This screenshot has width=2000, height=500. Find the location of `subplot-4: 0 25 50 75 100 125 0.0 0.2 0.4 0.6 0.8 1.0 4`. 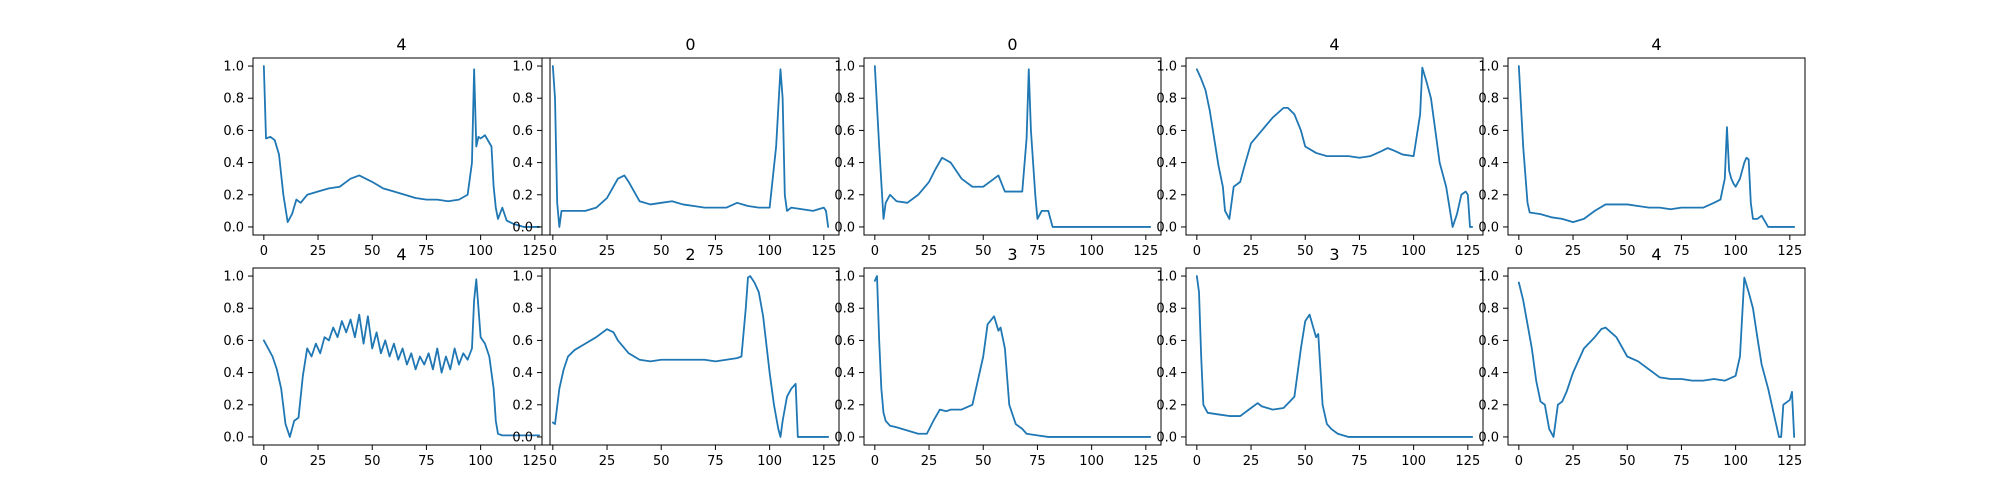

subplot-4: 0 25 50 75 100 125 0.0 0.2 0.4 0.6 0.8 1.0 4 is located at coordinates (1320, 147).